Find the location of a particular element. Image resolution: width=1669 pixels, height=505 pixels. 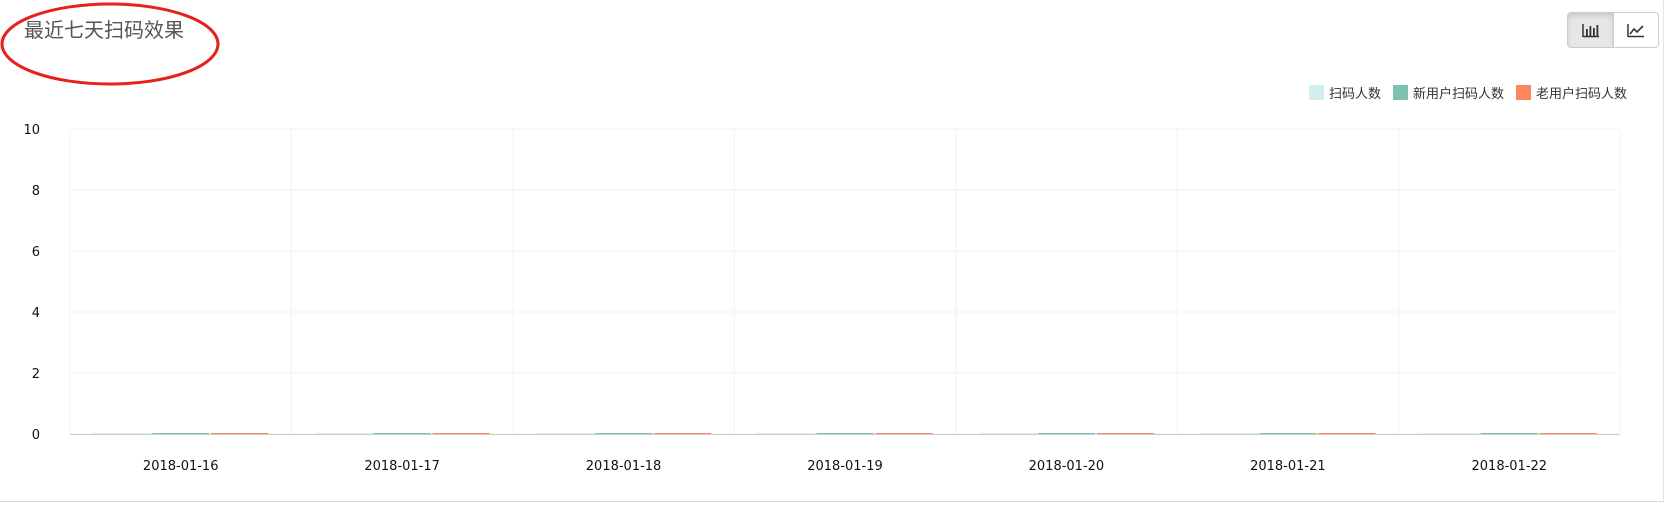

chart-legend: 扫码人数 新用户扫码人数 老用户扫码人数 is located at coordinates (1462, 92).